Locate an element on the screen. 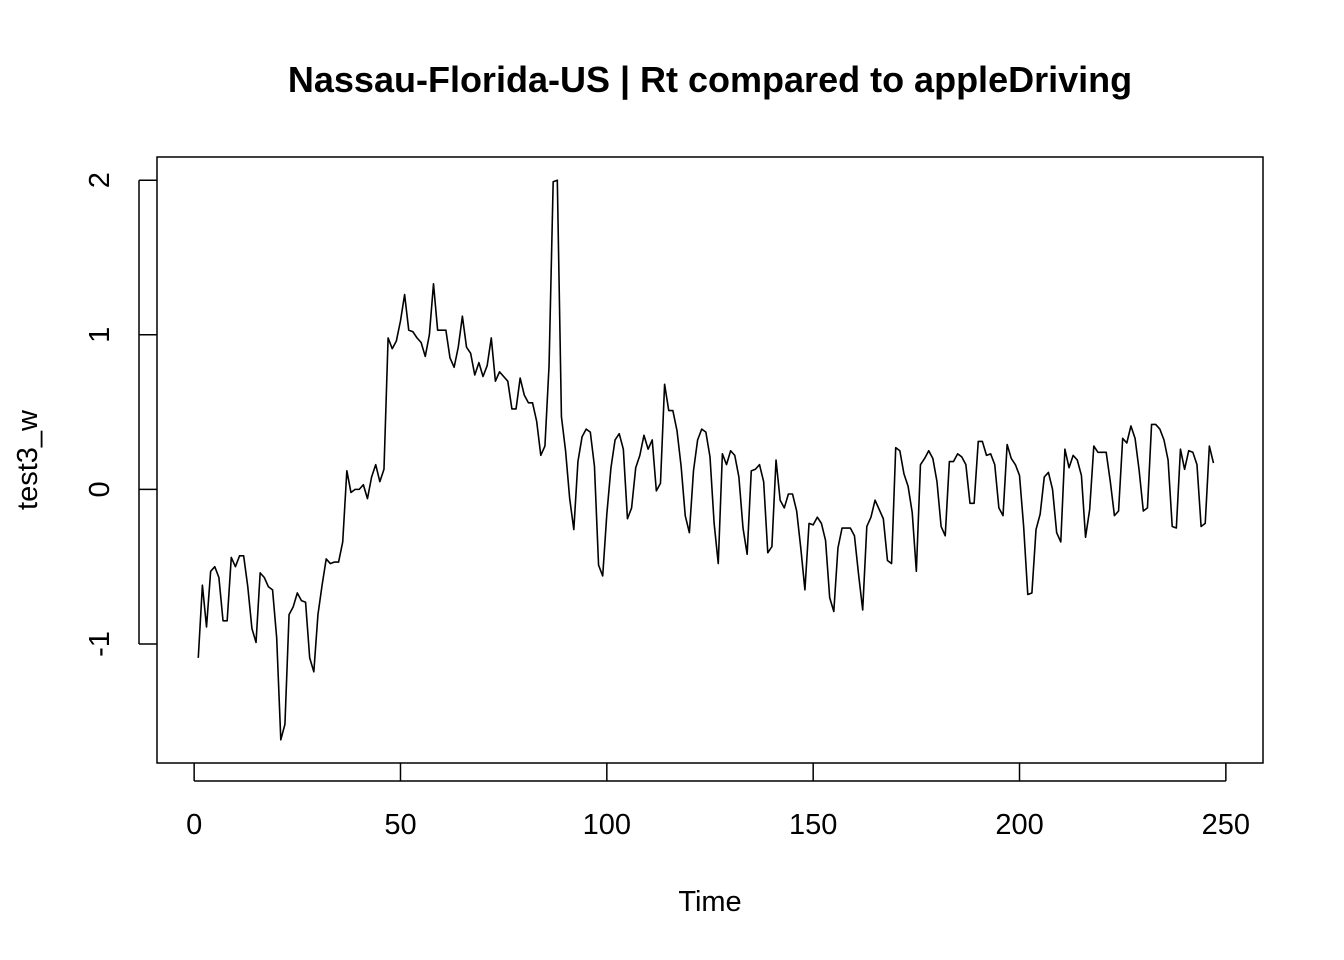 The image size is (1344, 960). x-tick-label: 50 is located at coordinates (400, 825).